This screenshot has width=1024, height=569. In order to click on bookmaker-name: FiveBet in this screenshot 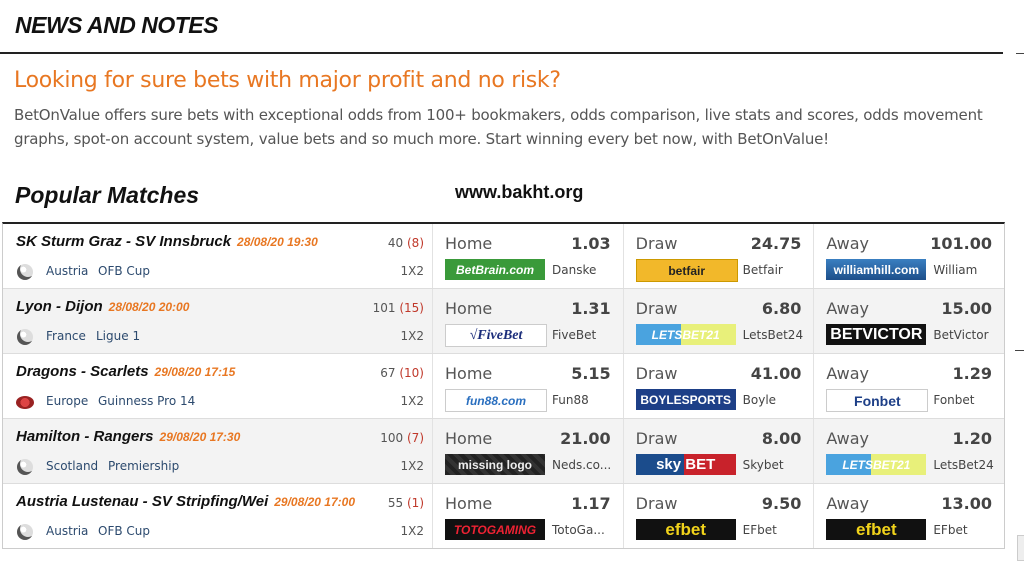, I will do `click(574, 335)`.